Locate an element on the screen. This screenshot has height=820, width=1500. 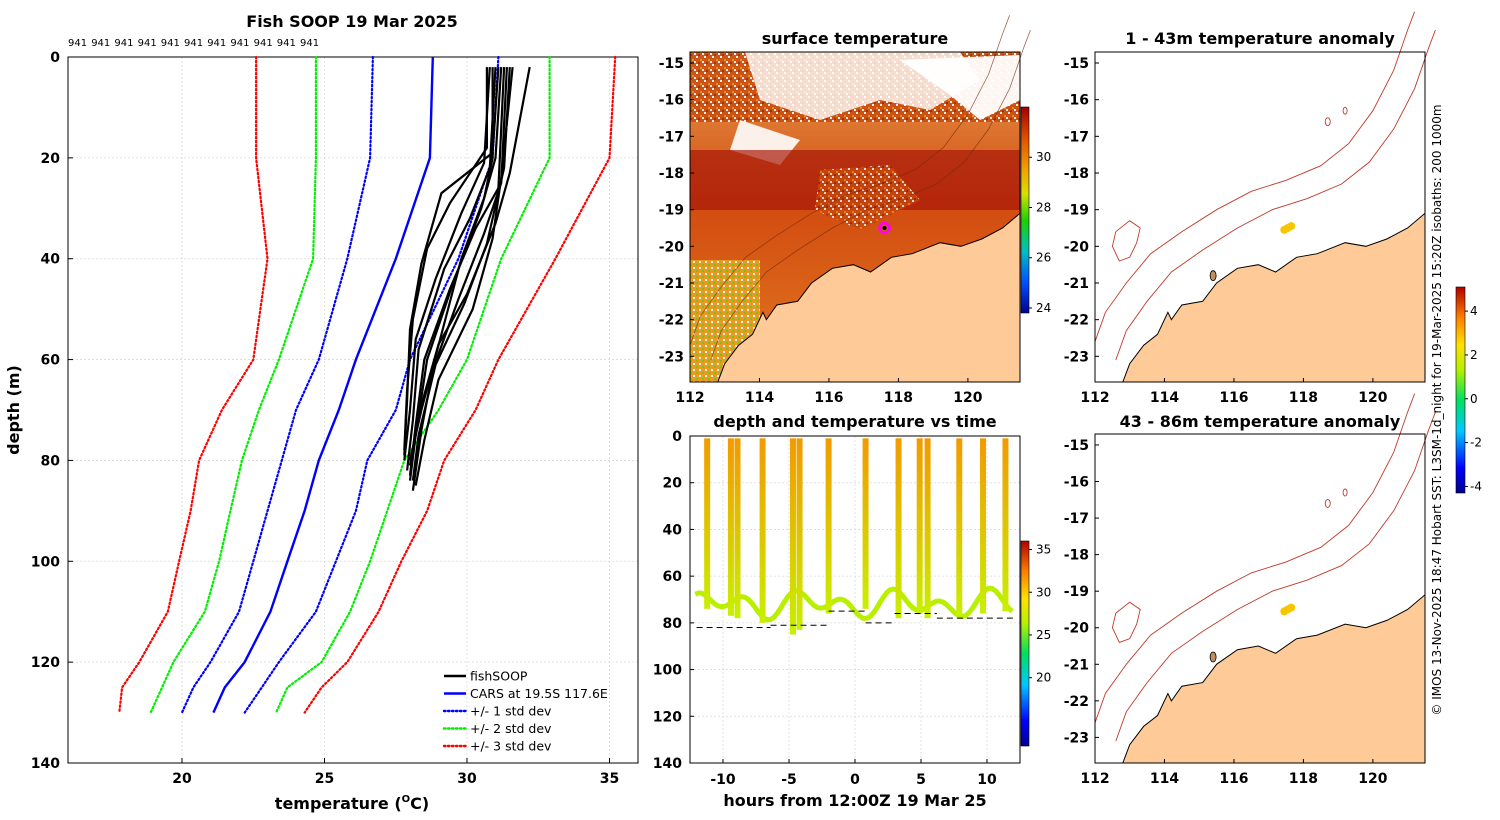
sst-location-marker is located at coordinates (884, 228).